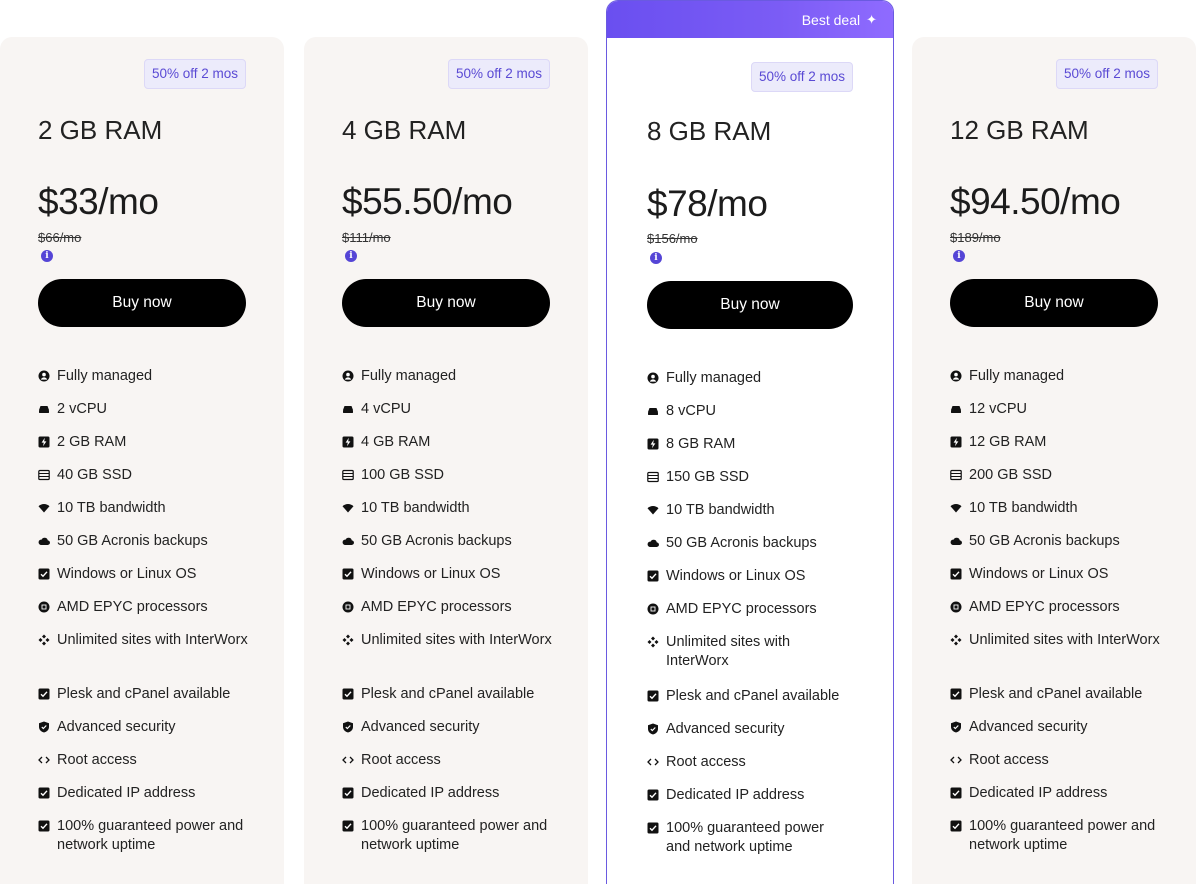 The width and height of the screenshot is (1197, 884). Describe the element at coordinates (116, 727) in the screenshot. I see `feature-label: Advanced security` at that location.